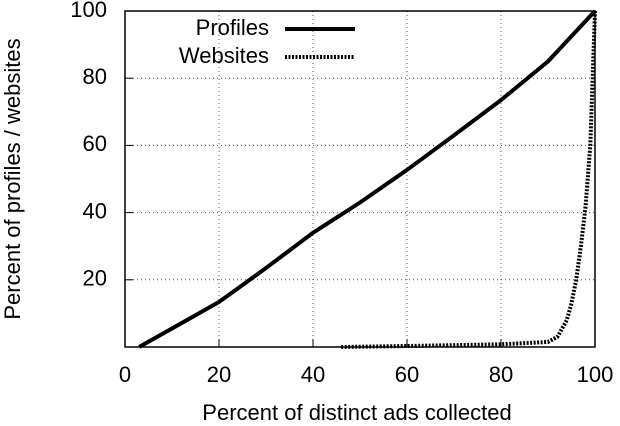 The width and height of the screenshot is (620, 426). I want to click on x-tick-label: 80, so click(501, 374).